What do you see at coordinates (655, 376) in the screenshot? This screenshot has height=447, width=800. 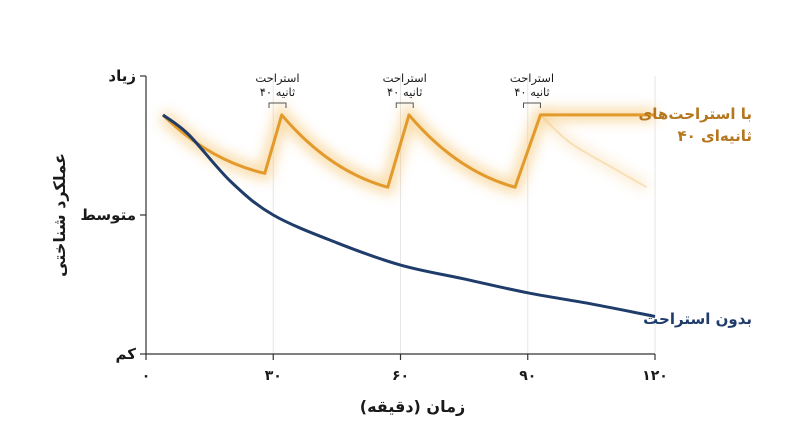 I see `x-tick-label: ۱۲۰` at bounding box center [655, 376].